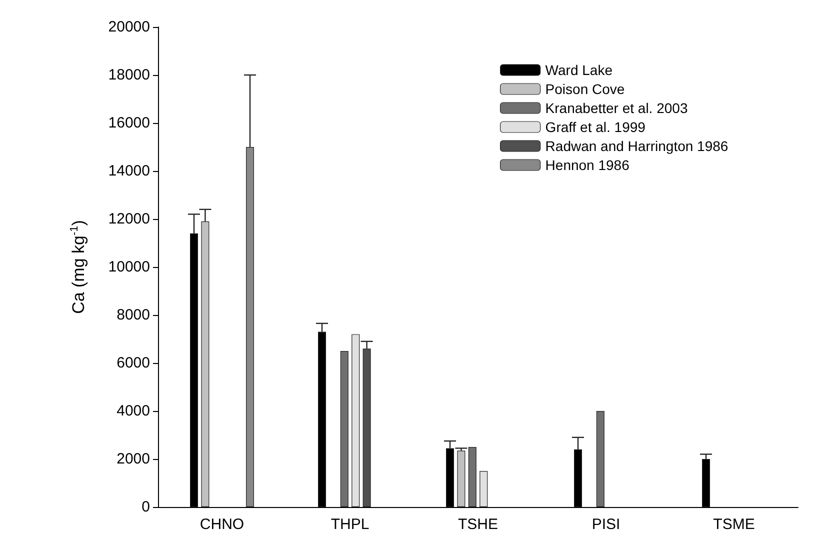 This screenshot has height=536, width=815. What do you see at coordinates (129, 27) in the screenshot?
I see `y-tick-label: 20000` at bounding box center [129, 27].